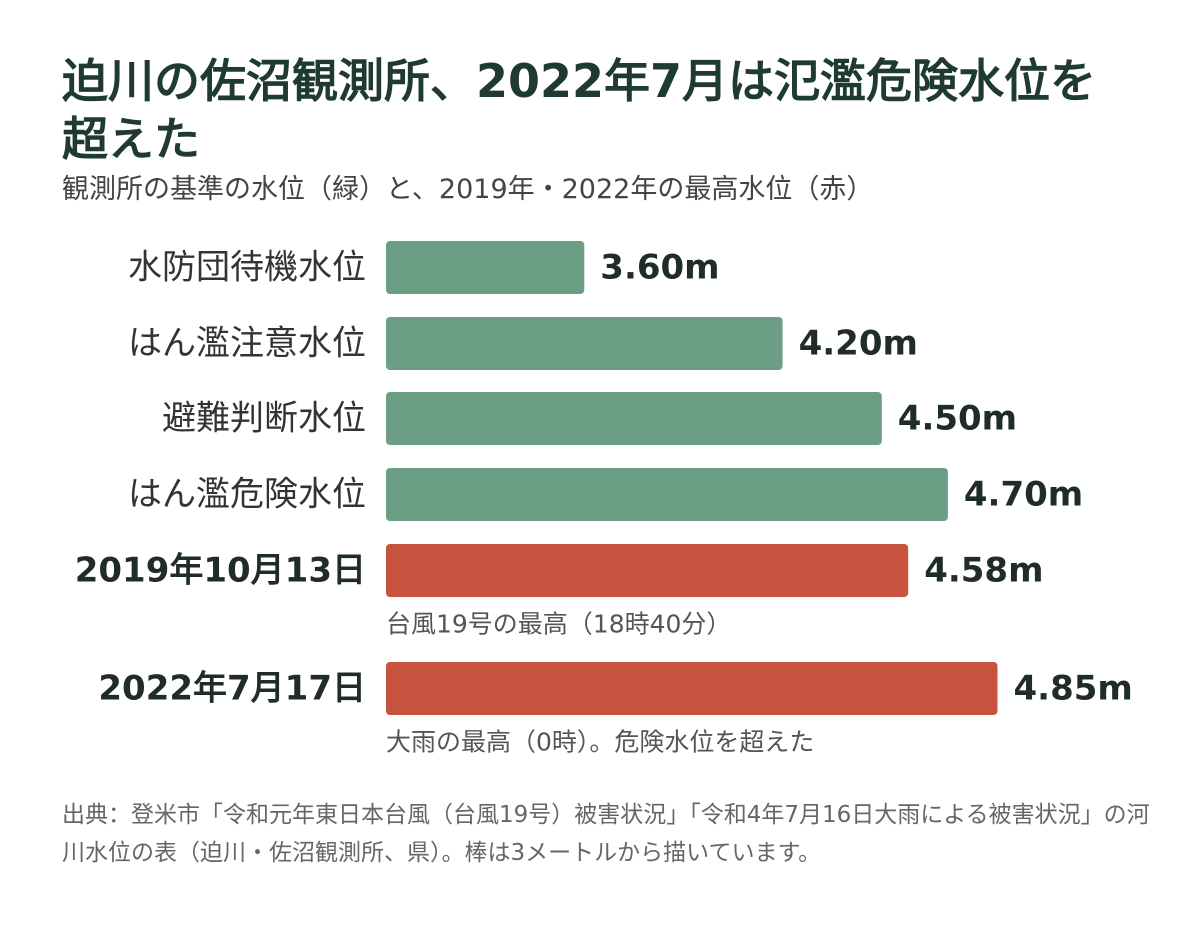  What do you see at coordinates (558, 624) in the screenshot?
I see `annotation-4: 台風19号の最高（18時40分）` at bounding box center [558, 624].